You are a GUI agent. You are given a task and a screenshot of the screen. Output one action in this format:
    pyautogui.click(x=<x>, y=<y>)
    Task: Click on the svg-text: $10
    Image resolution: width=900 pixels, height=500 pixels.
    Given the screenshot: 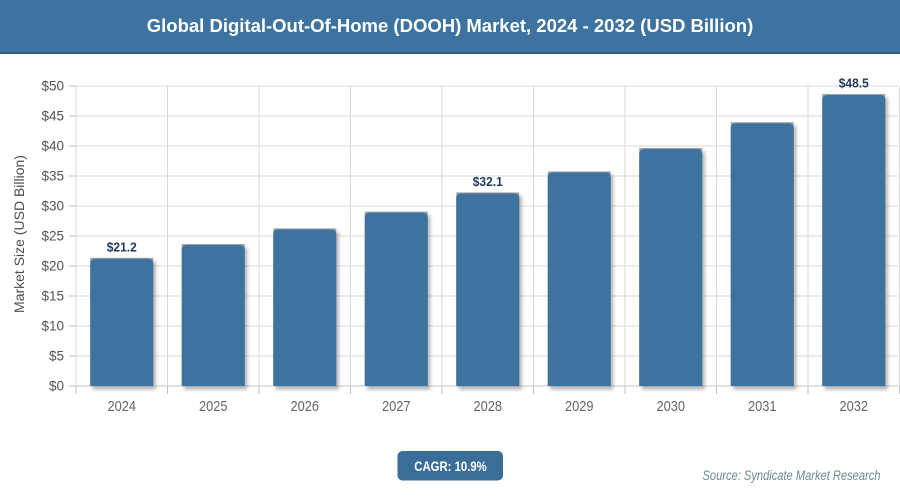 What is the action you would take?
    pyautogui.click(x=52, y=326)
    